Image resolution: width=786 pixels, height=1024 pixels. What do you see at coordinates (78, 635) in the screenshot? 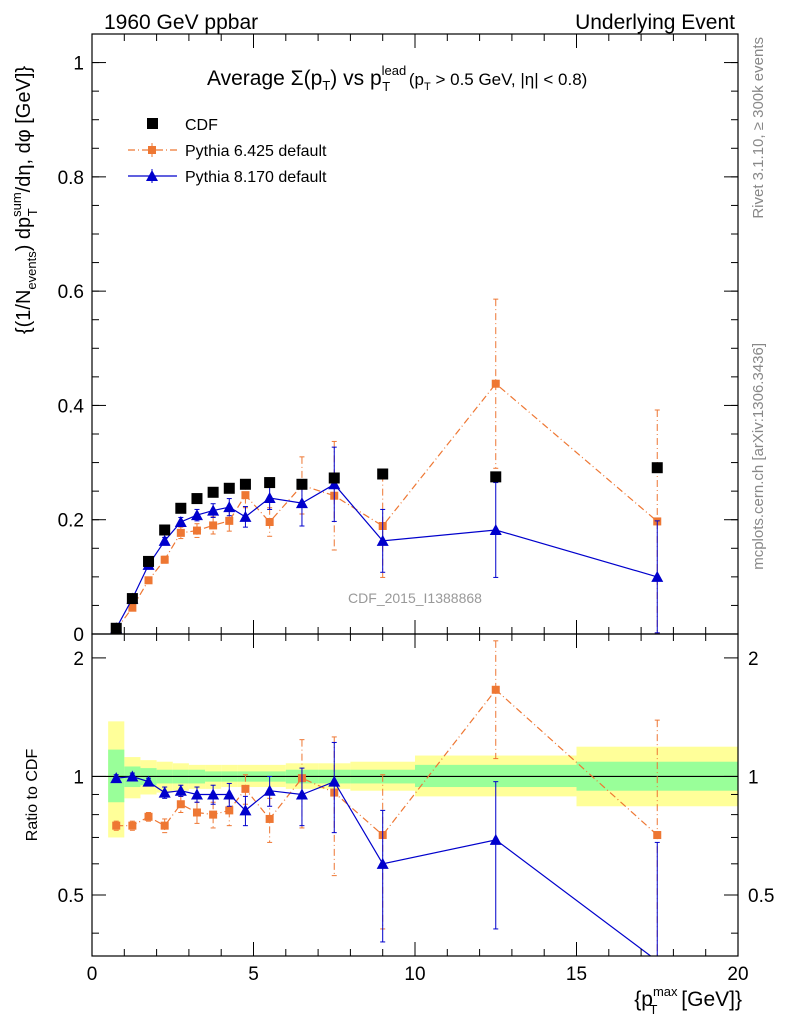
I see `main-ytick-label: 0` at bounding box center [78, 635].